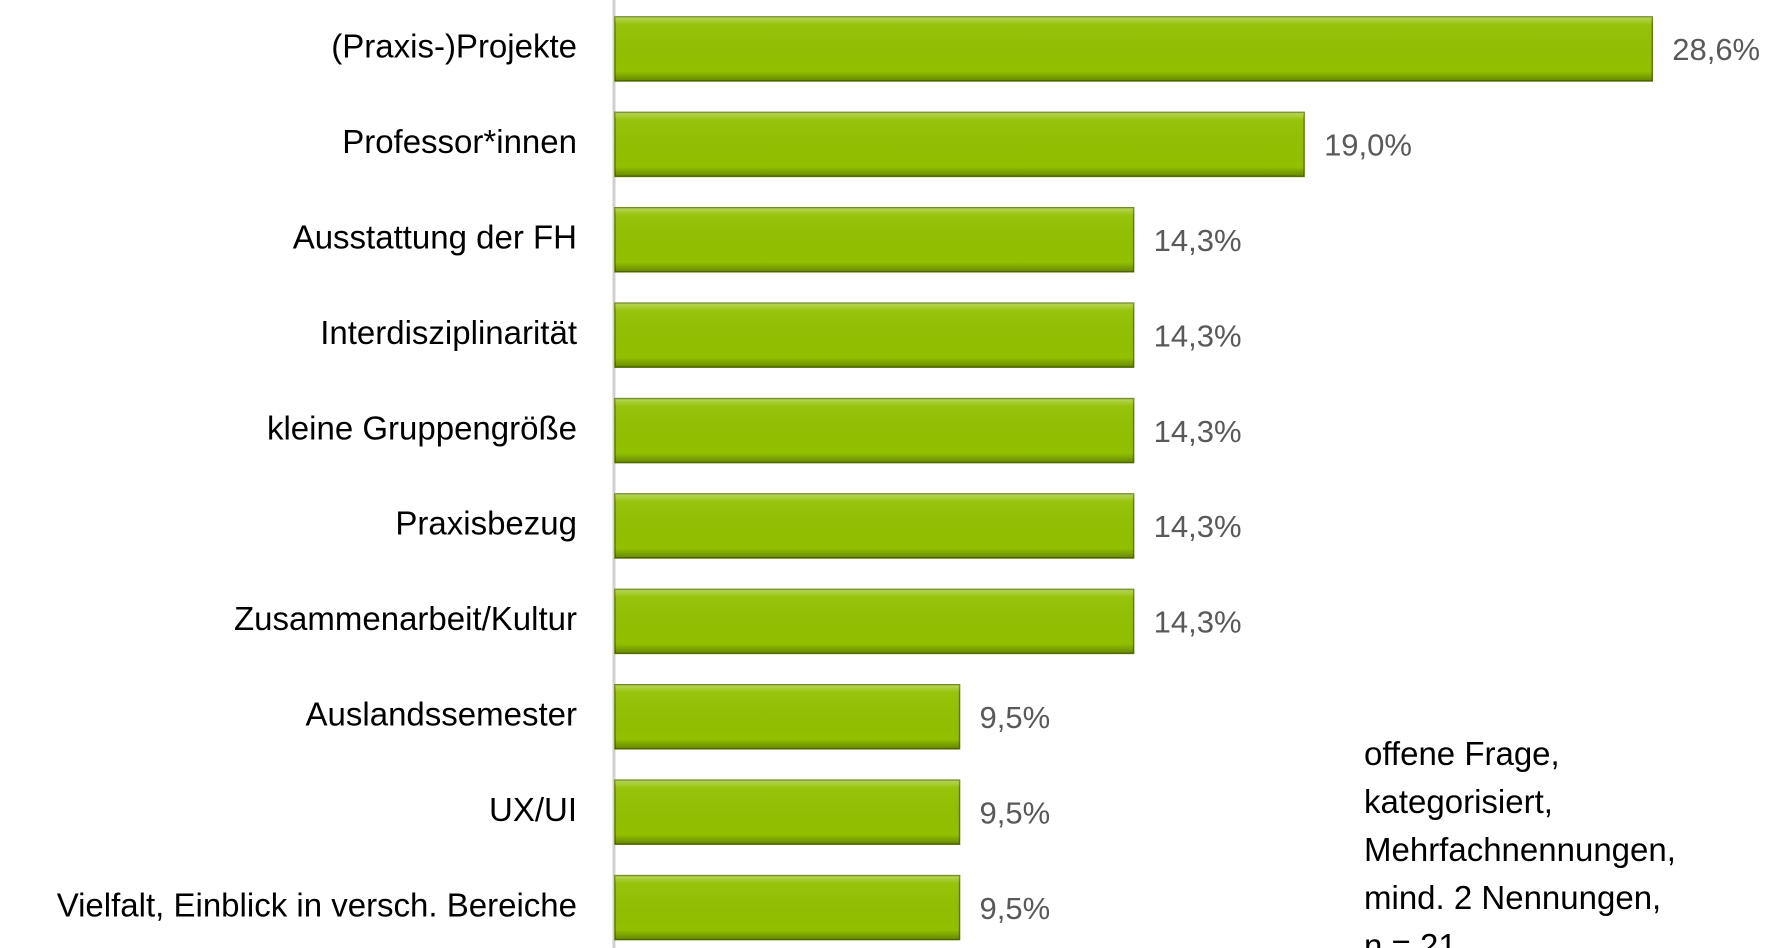 The height and width of the screenshot is (948, 1767). What do you see at coordinates (454, 46) in the screenshot?
I see `category-label: (Praxis-)Projekte` at bounding box center [454, 46].